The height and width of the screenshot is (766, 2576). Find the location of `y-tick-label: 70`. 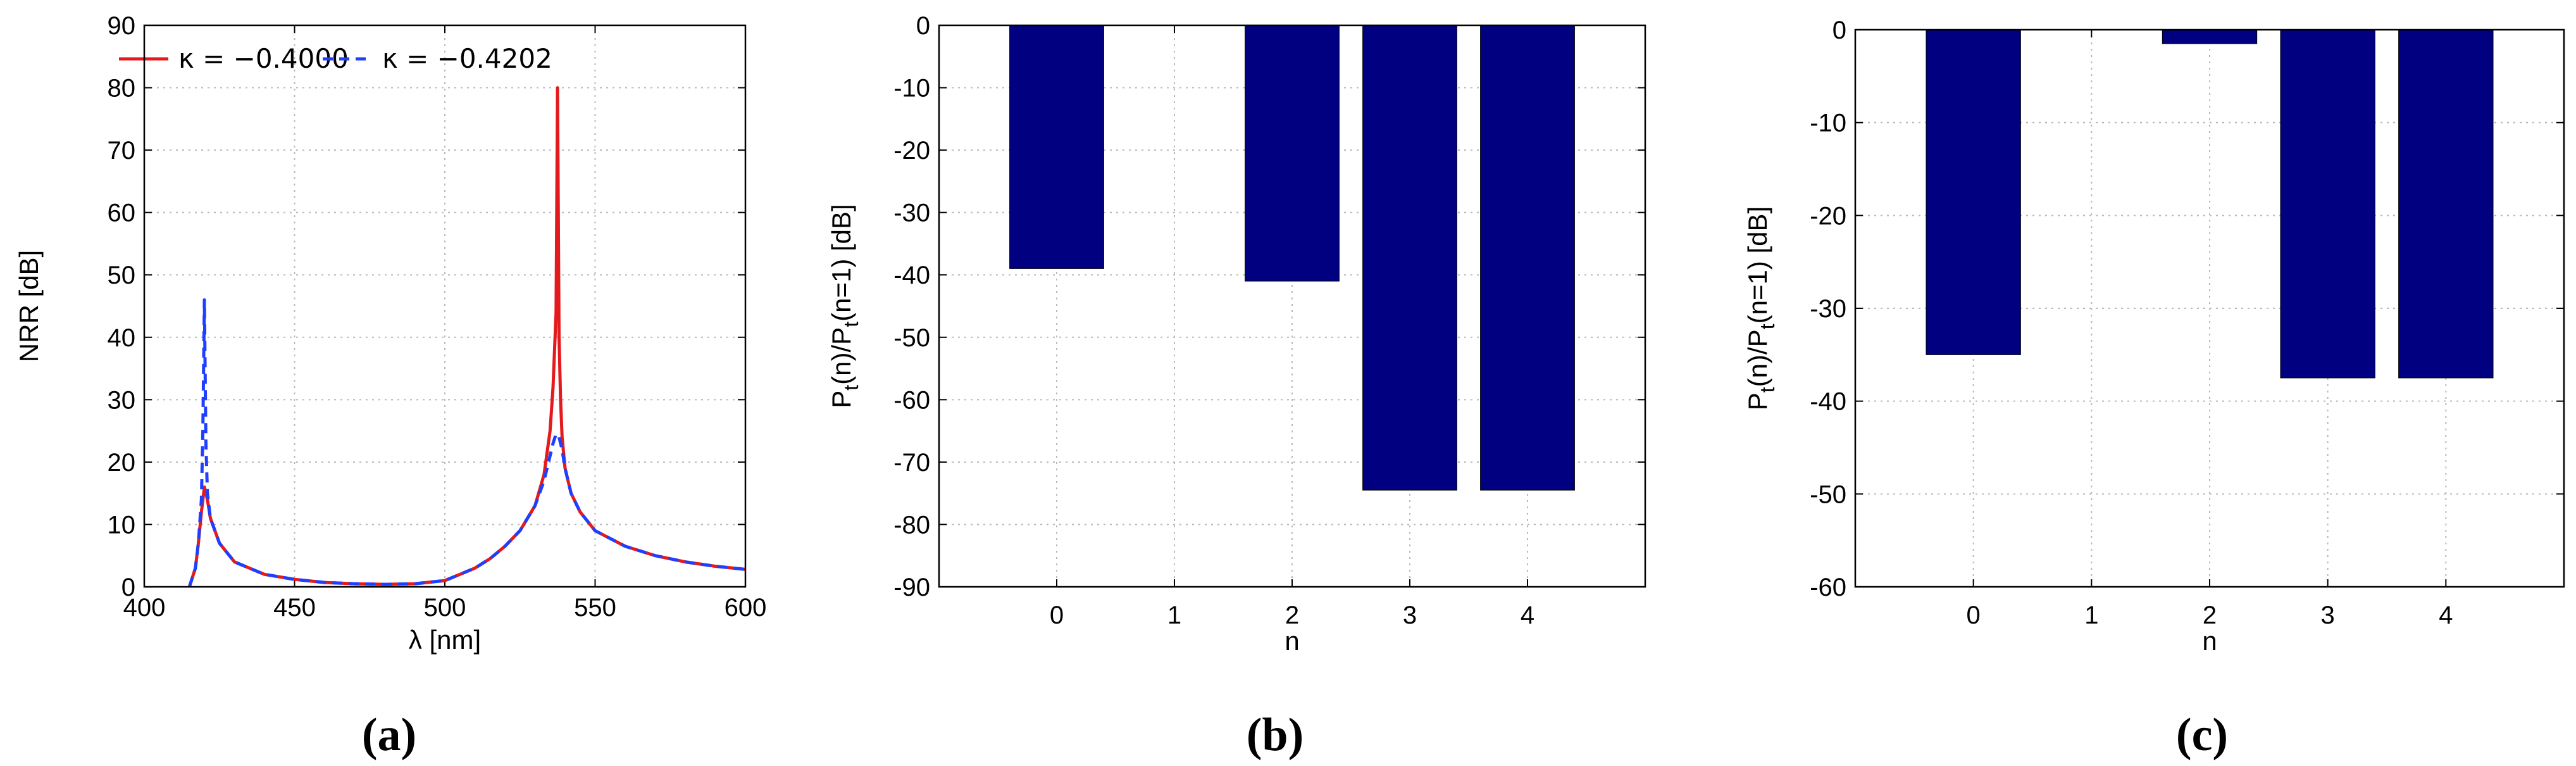

y-tick-label: 70 is located at coordinates (122, 151).